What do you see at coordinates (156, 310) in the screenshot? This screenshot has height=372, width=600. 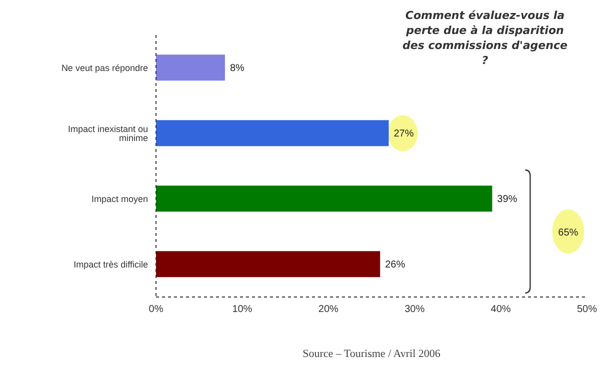 I see `x-tick-label: 0%` at bounding box center [156, 310].